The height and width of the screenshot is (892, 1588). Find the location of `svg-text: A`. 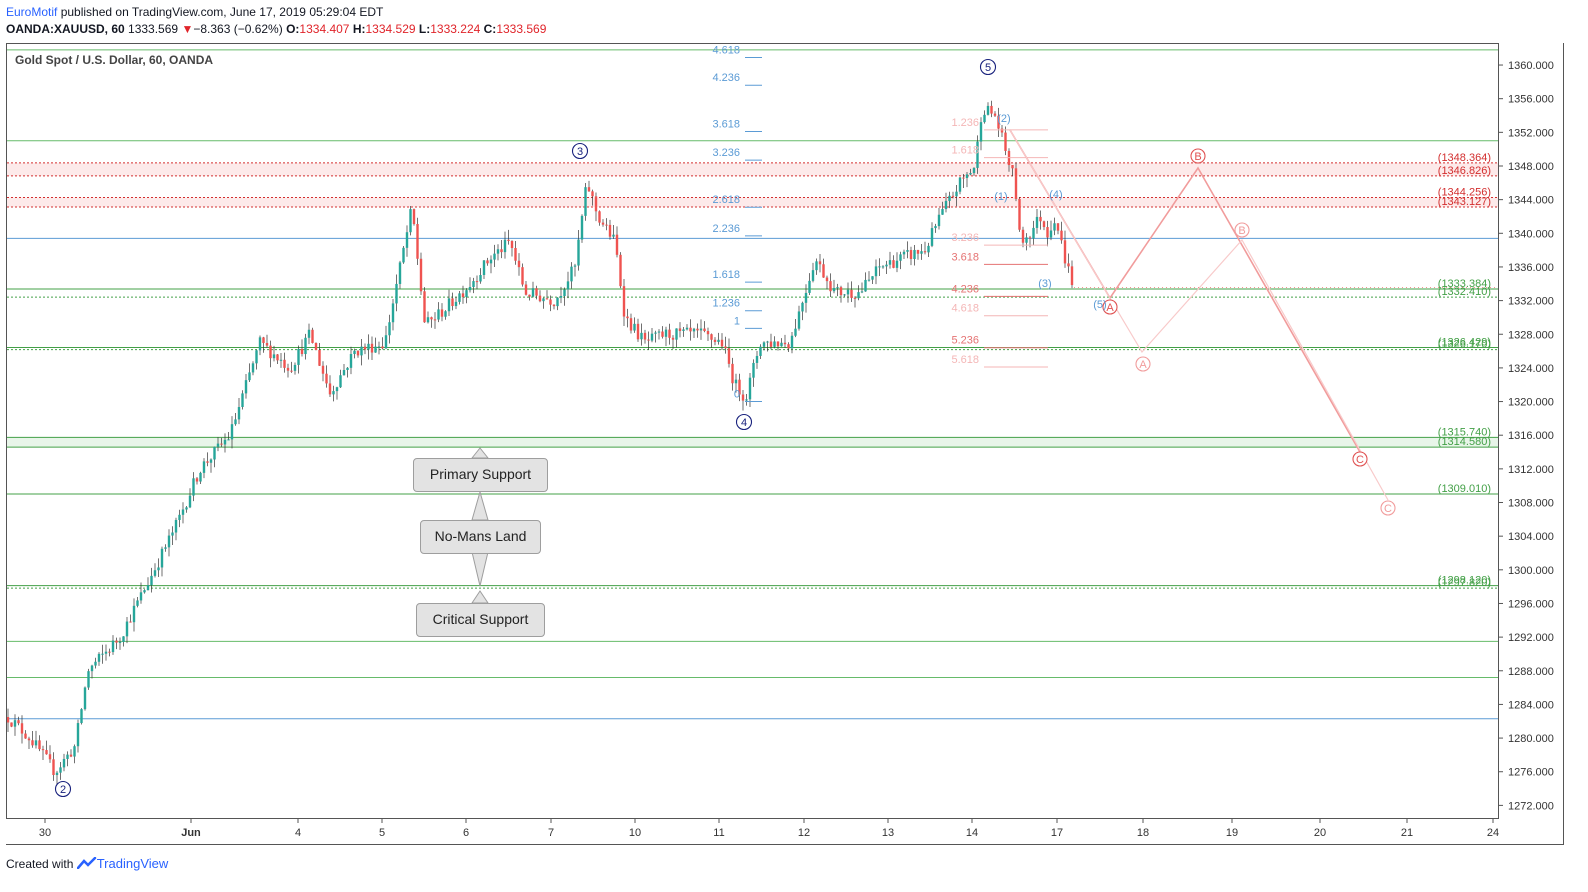

svg-text: A is located at coordinates (1110, 308).